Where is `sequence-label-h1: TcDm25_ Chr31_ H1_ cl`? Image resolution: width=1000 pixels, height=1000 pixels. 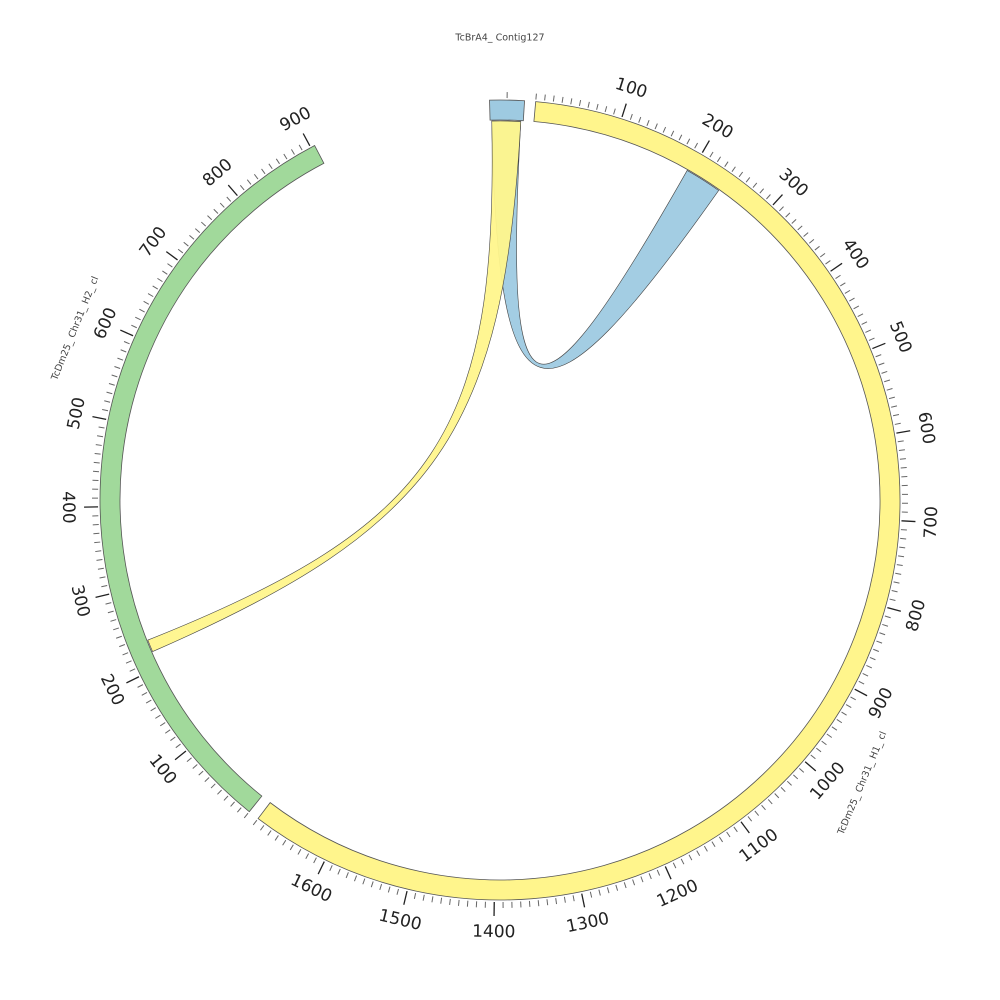 sequence-label-h1: TcDm25_ Chr31_ H1_ cl is located at coordinates (862, 783).